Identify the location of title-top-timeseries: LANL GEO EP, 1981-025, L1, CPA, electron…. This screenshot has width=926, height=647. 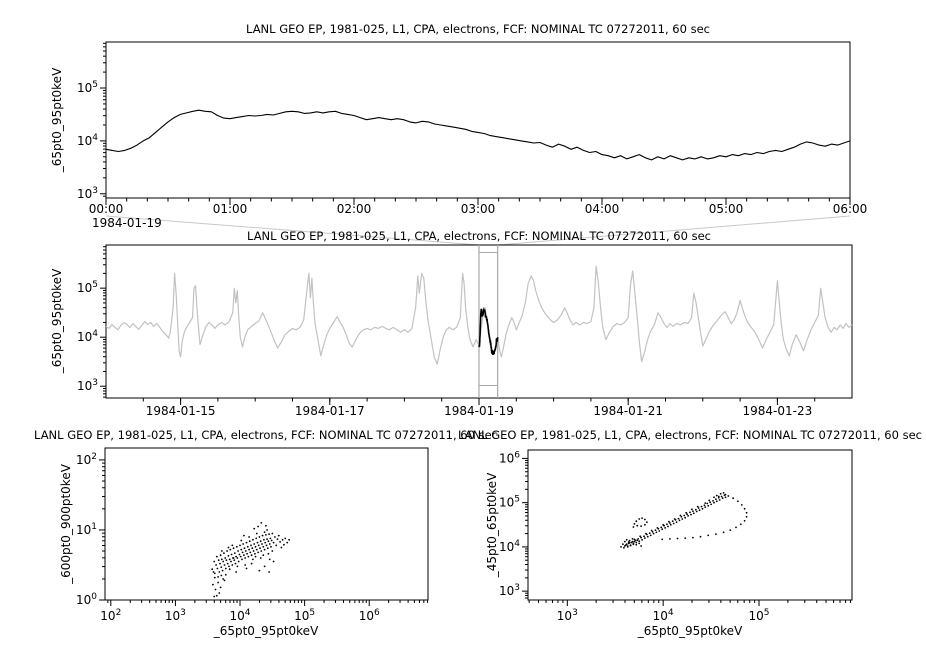
(478, 29).